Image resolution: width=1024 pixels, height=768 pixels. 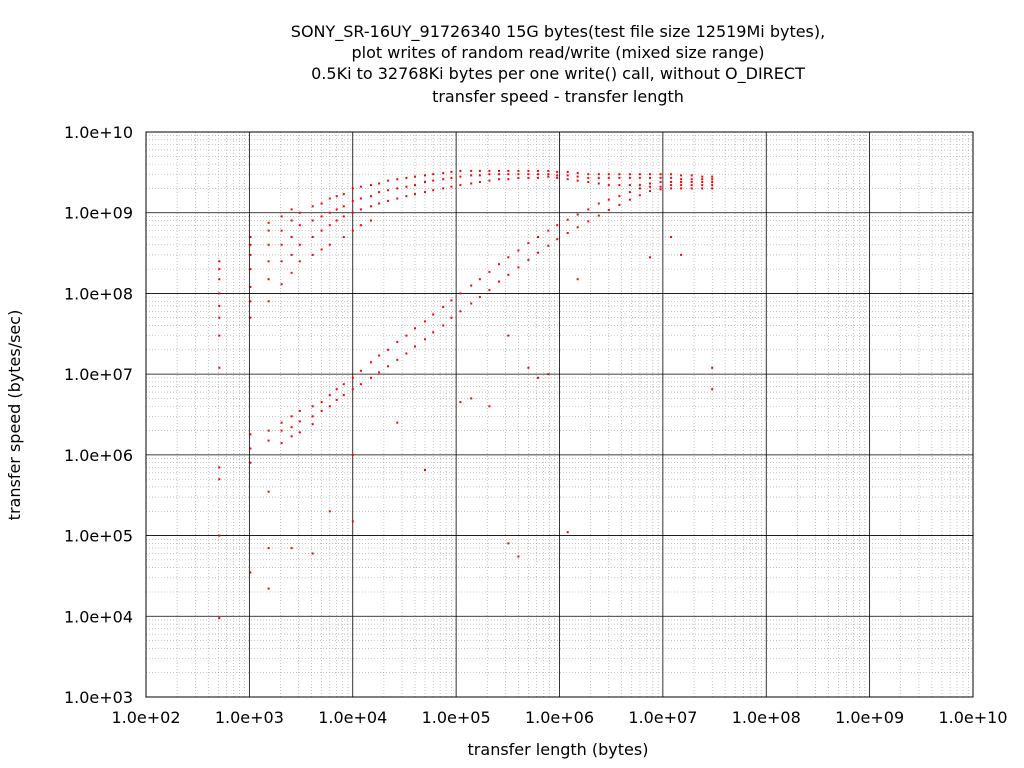 I want to click on y-tick-label: 1.0e+07, so click(x=98, y=374).